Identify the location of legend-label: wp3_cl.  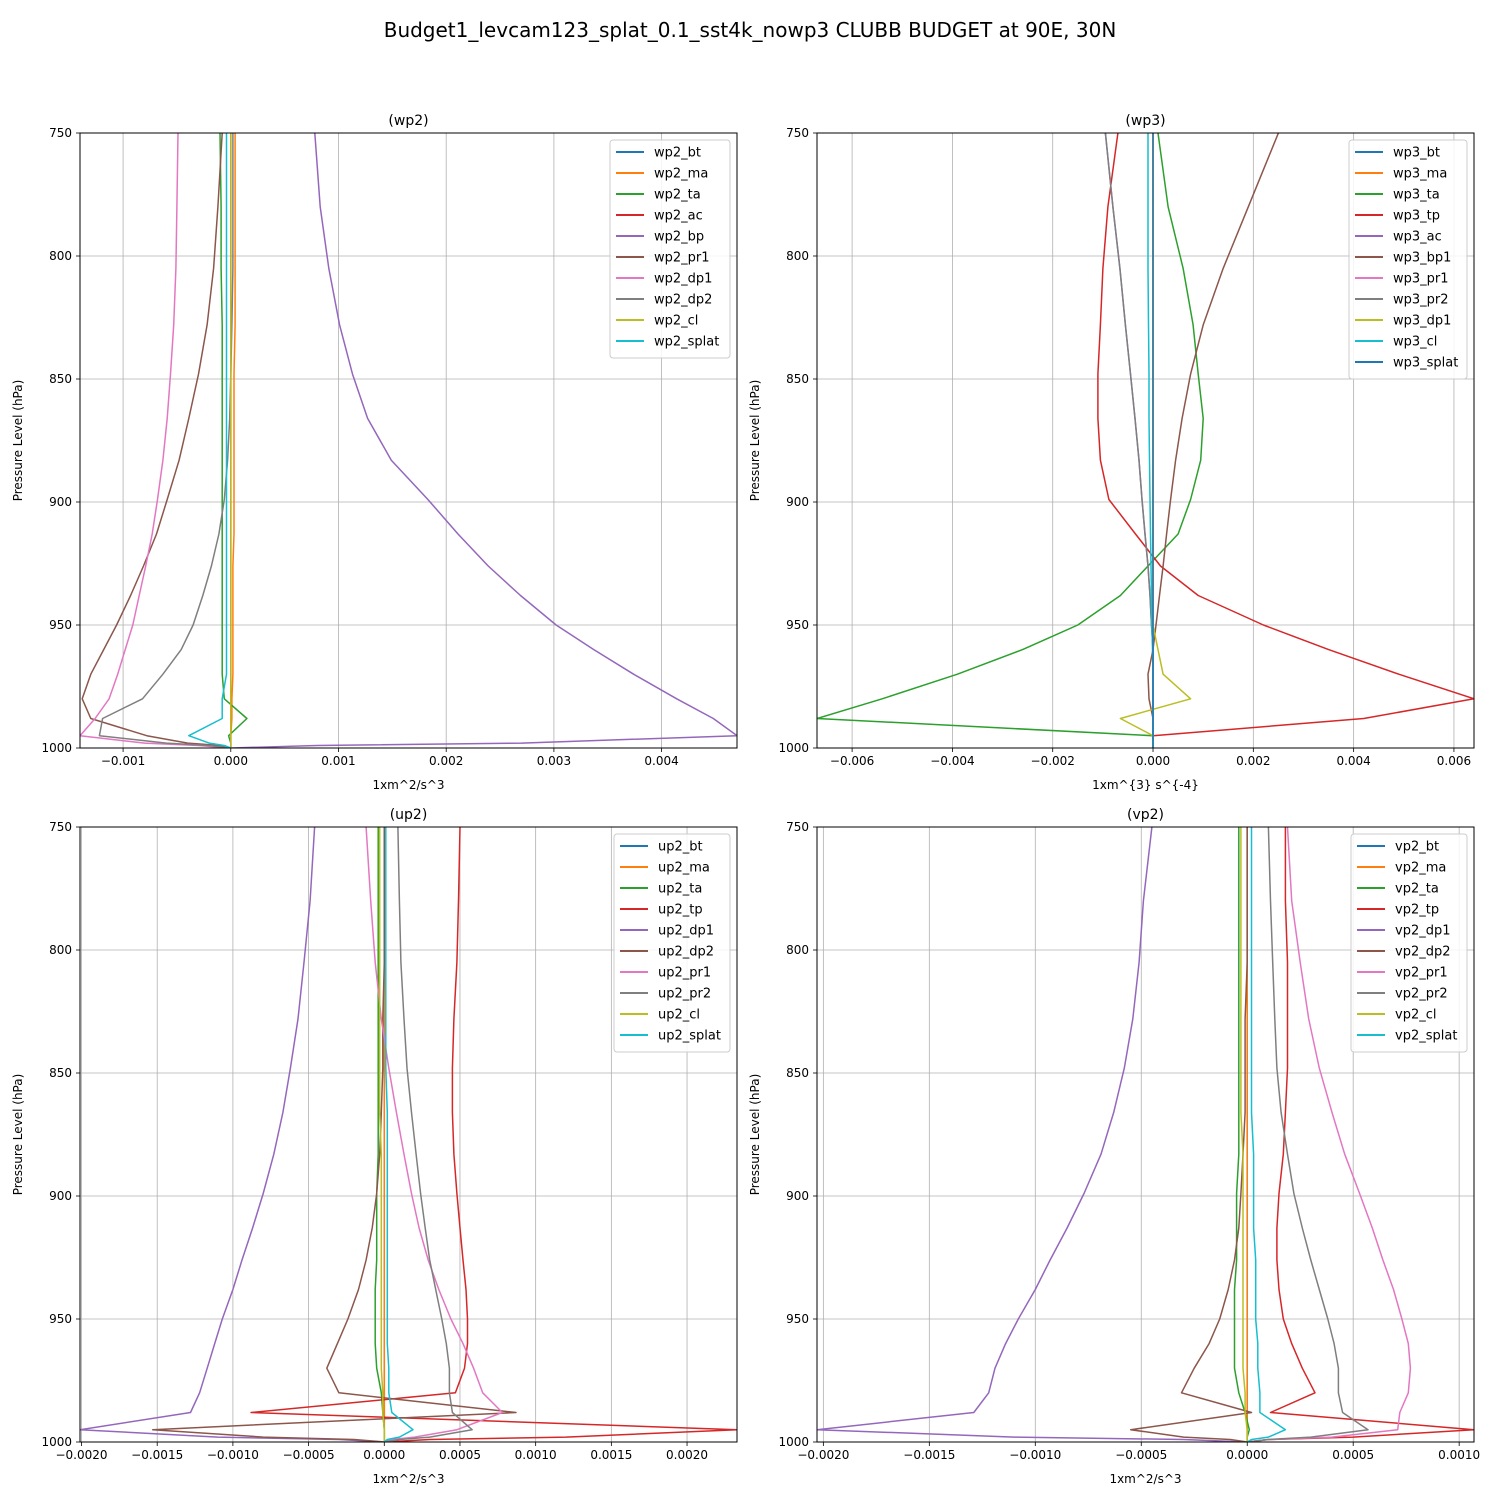
(1415, 342).